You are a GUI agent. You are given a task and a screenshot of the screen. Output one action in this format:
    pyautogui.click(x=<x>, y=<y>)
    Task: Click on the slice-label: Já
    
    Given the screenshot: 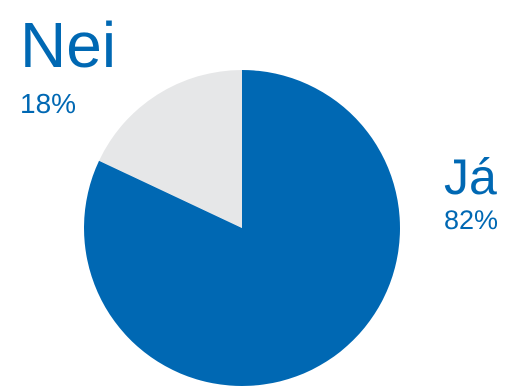 What is the action you would take?
    pyautogui.click(x=470, y=177)
    